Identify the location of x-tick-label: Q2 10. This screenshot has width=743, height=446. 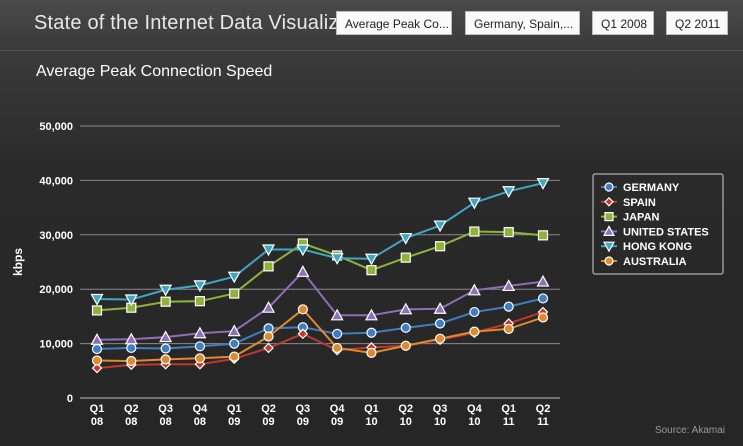
(405, 415).